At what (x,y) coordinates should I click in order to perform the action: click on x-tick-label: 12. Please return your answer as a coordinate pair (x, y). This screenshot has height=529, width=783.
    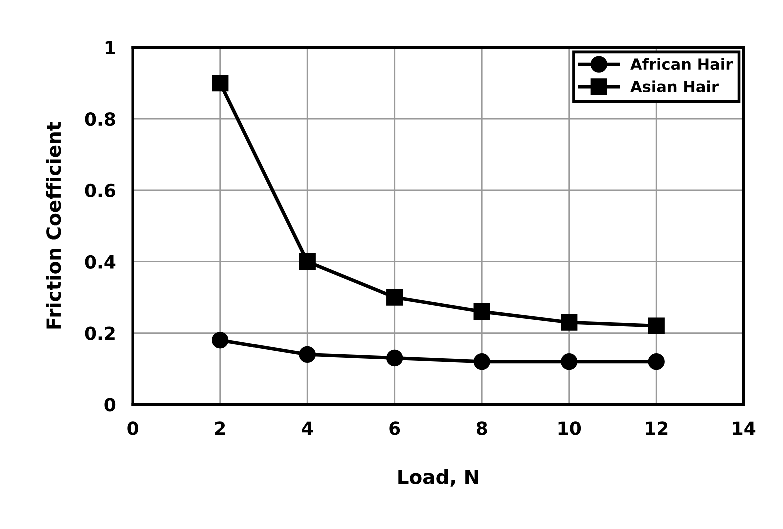
    Looking at the image, I should click on (657, 429).